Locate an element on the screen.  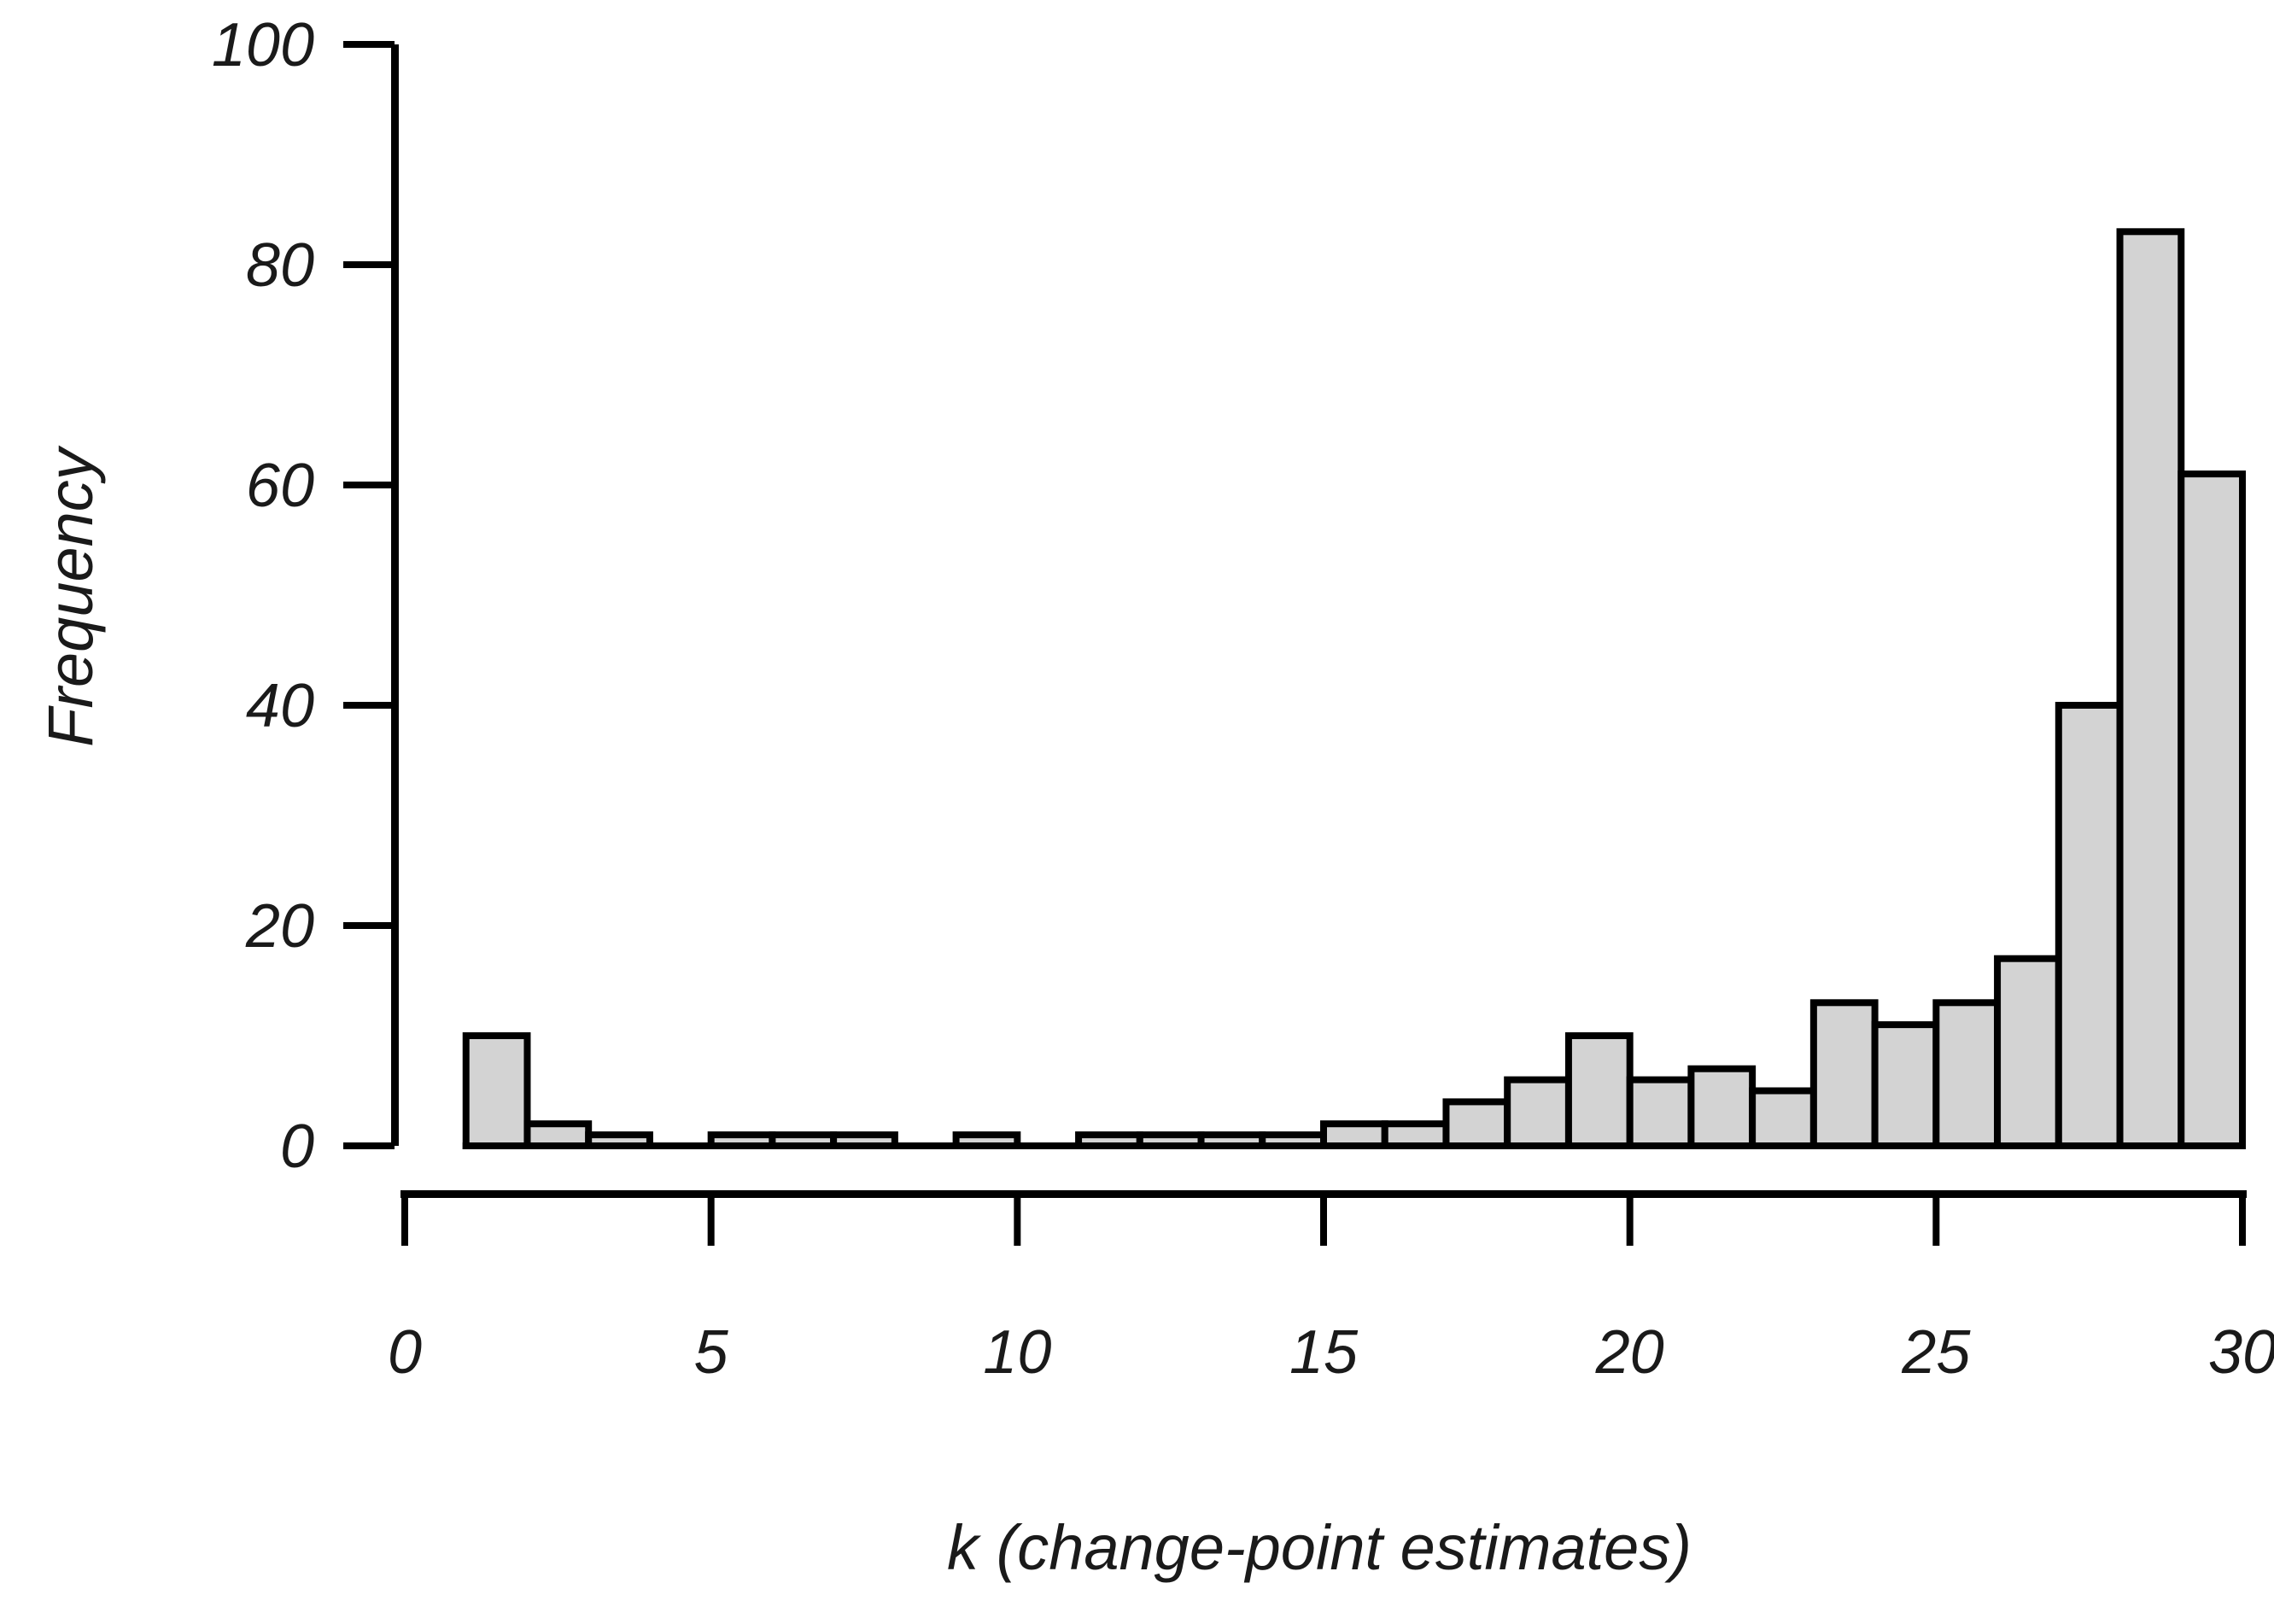
y-tick-label: 20 is located at coordinates (279, 927).